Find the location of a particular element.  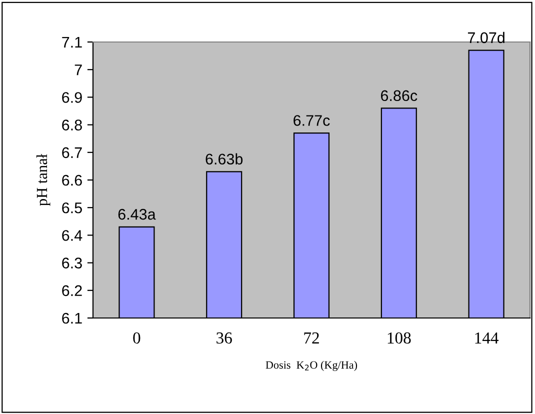

y-tick-label: 6.1 is located at coordinates (72, 318).